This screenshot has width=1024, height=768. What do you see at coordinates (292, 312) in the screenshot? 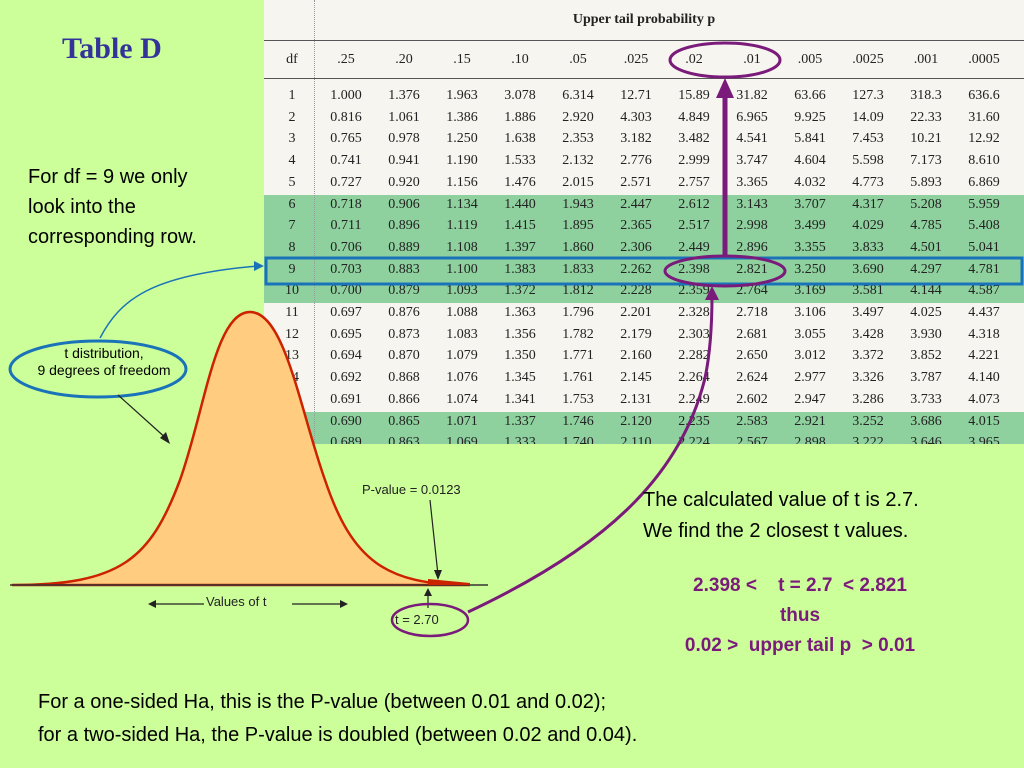
I see `df-cell: 11` at bounding box center [292, 312].